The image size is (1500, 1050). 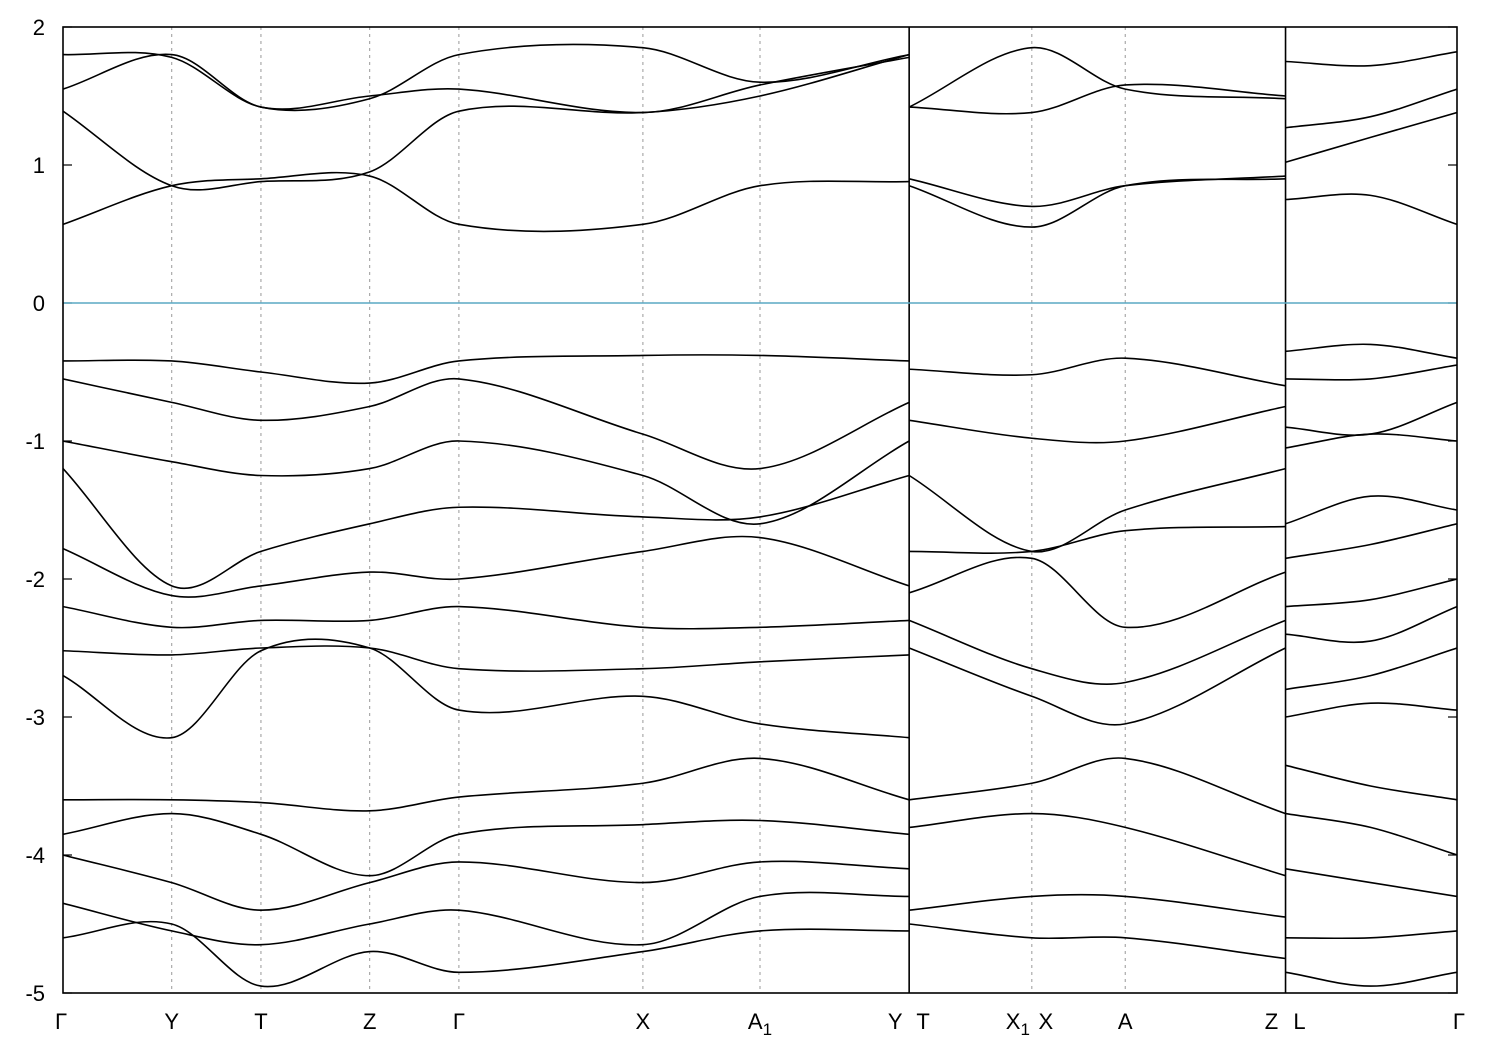 What do you see at coordinates (35, 441) in the screenshot?
I see `y-tick-label: -1` at bounding box center [35, 441].